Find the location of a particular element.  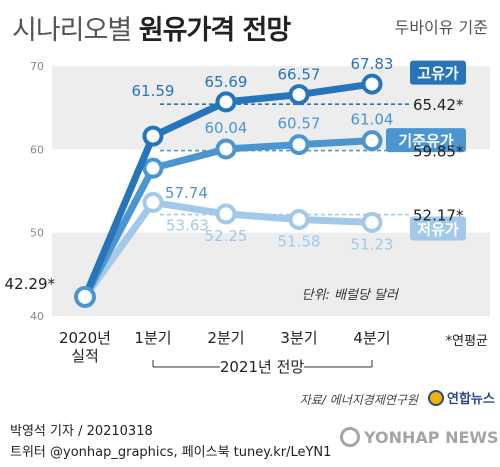

watermark: YONHAP NEWS is located at coordinates (419, 437).